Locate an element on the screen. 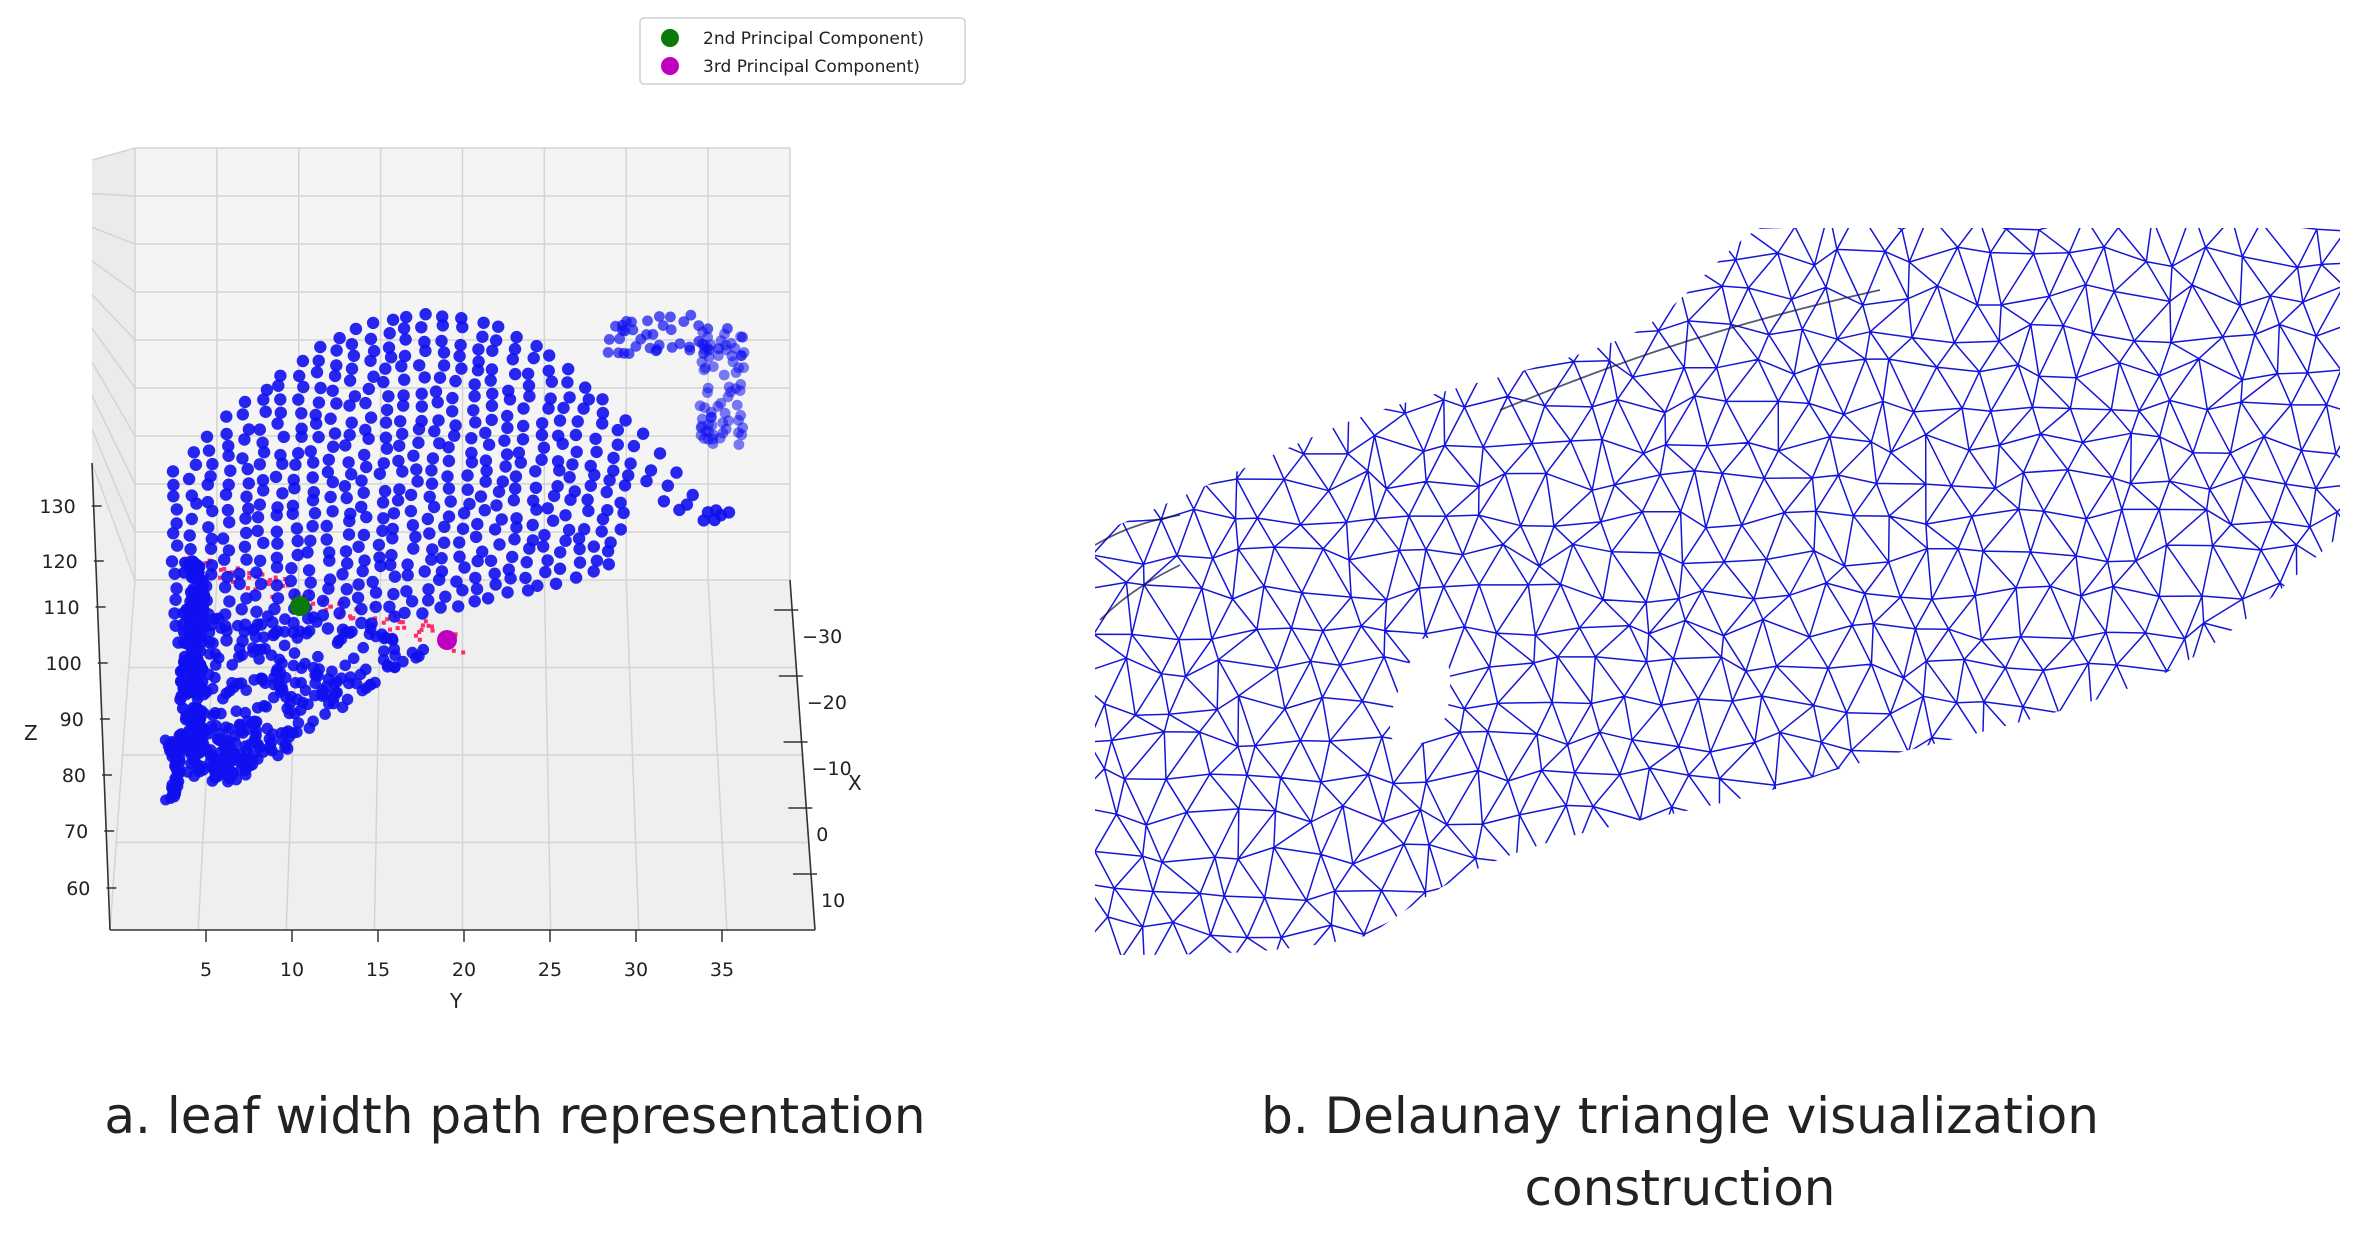 This screenshot has height=1236, width=2359. y-tick-label: 25 is located at coordinates (550, 970).